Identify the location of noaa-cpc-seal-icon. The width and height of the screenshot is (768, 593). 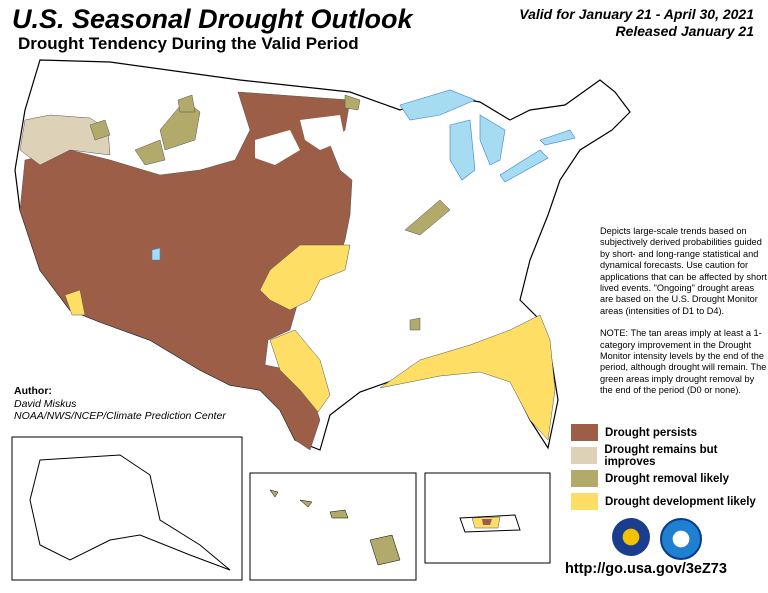
(631, 537).